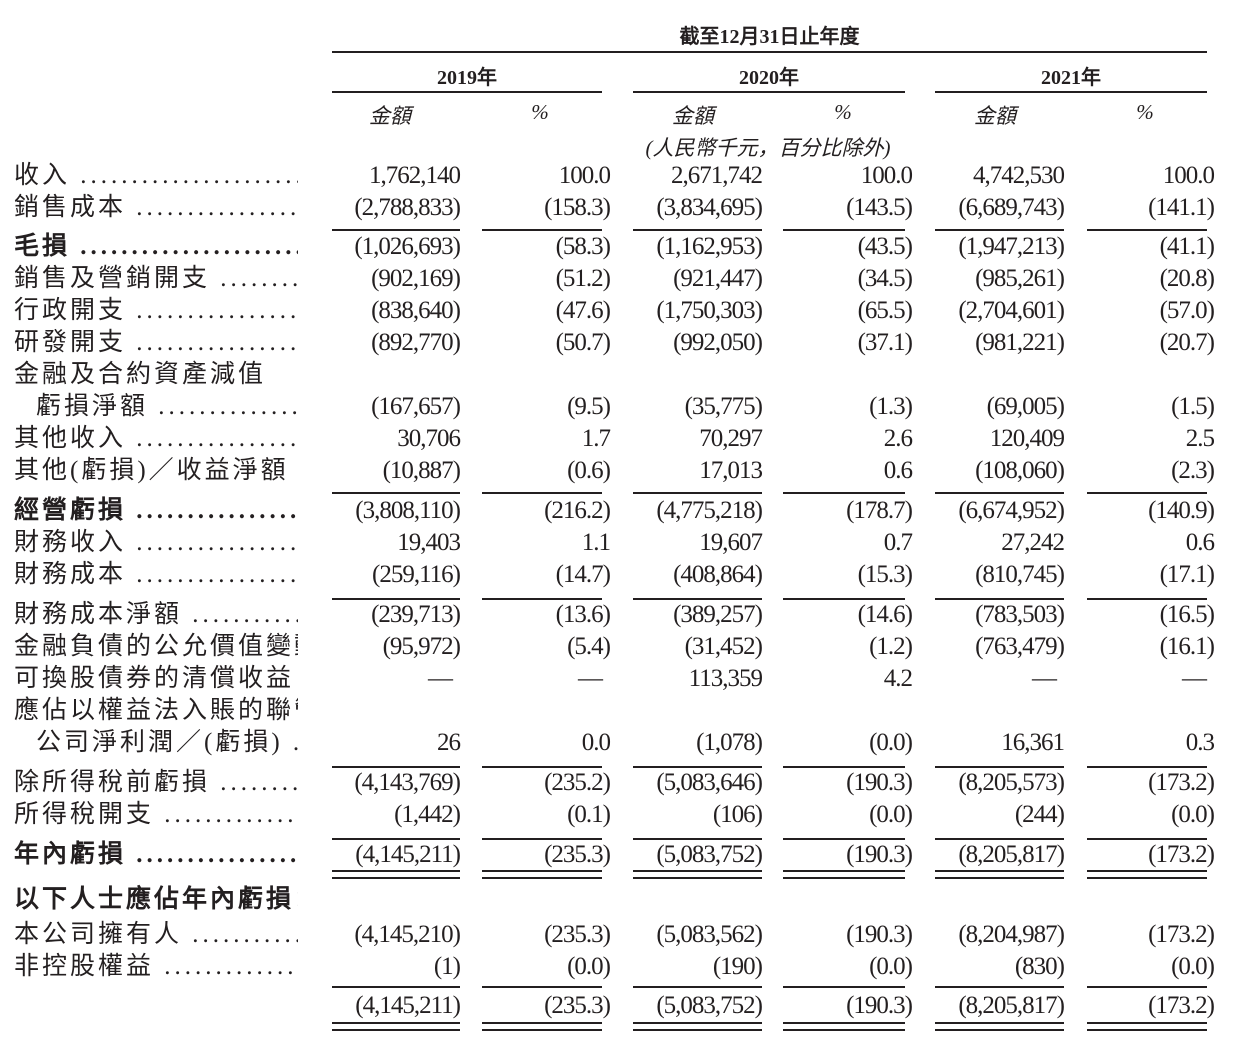 This screenshot has height=1050, width=1239. What do you see at coordinates (1181, 207) in the screenshot?
I see `cell-percent-2021: (141.1)` at bounding box center [1181, 207].